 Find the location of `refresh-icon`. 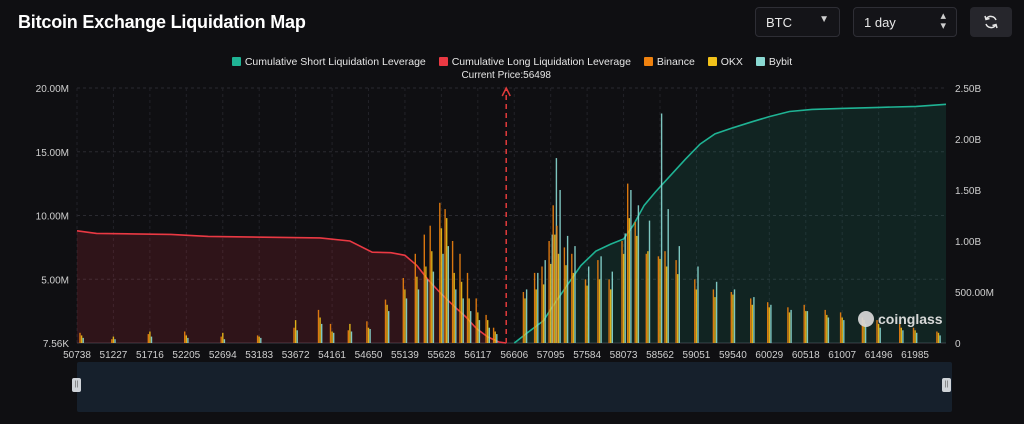

refresh-icon is located at coordinates (991, 22).